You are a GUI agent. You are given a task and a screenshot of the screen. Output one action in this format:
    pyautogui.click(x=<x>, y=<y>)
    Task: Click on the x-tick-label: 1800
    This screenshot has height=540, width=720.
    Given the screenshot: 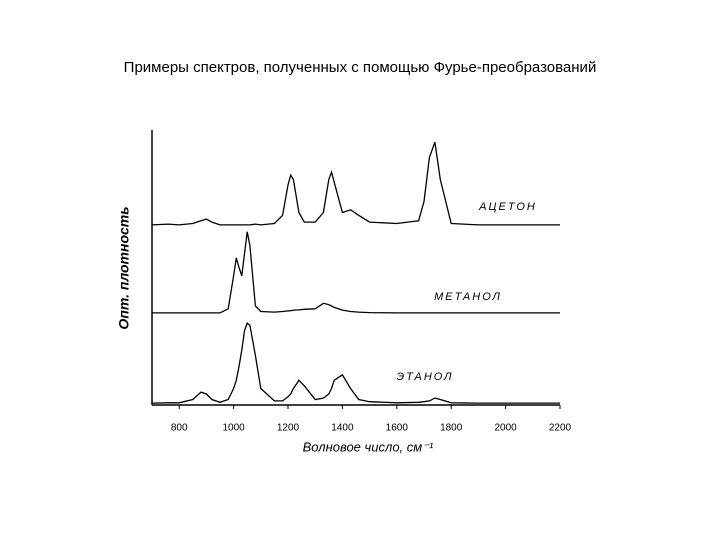 What is the action you would take?
    pyautogui.click(x=451, y=428)
    